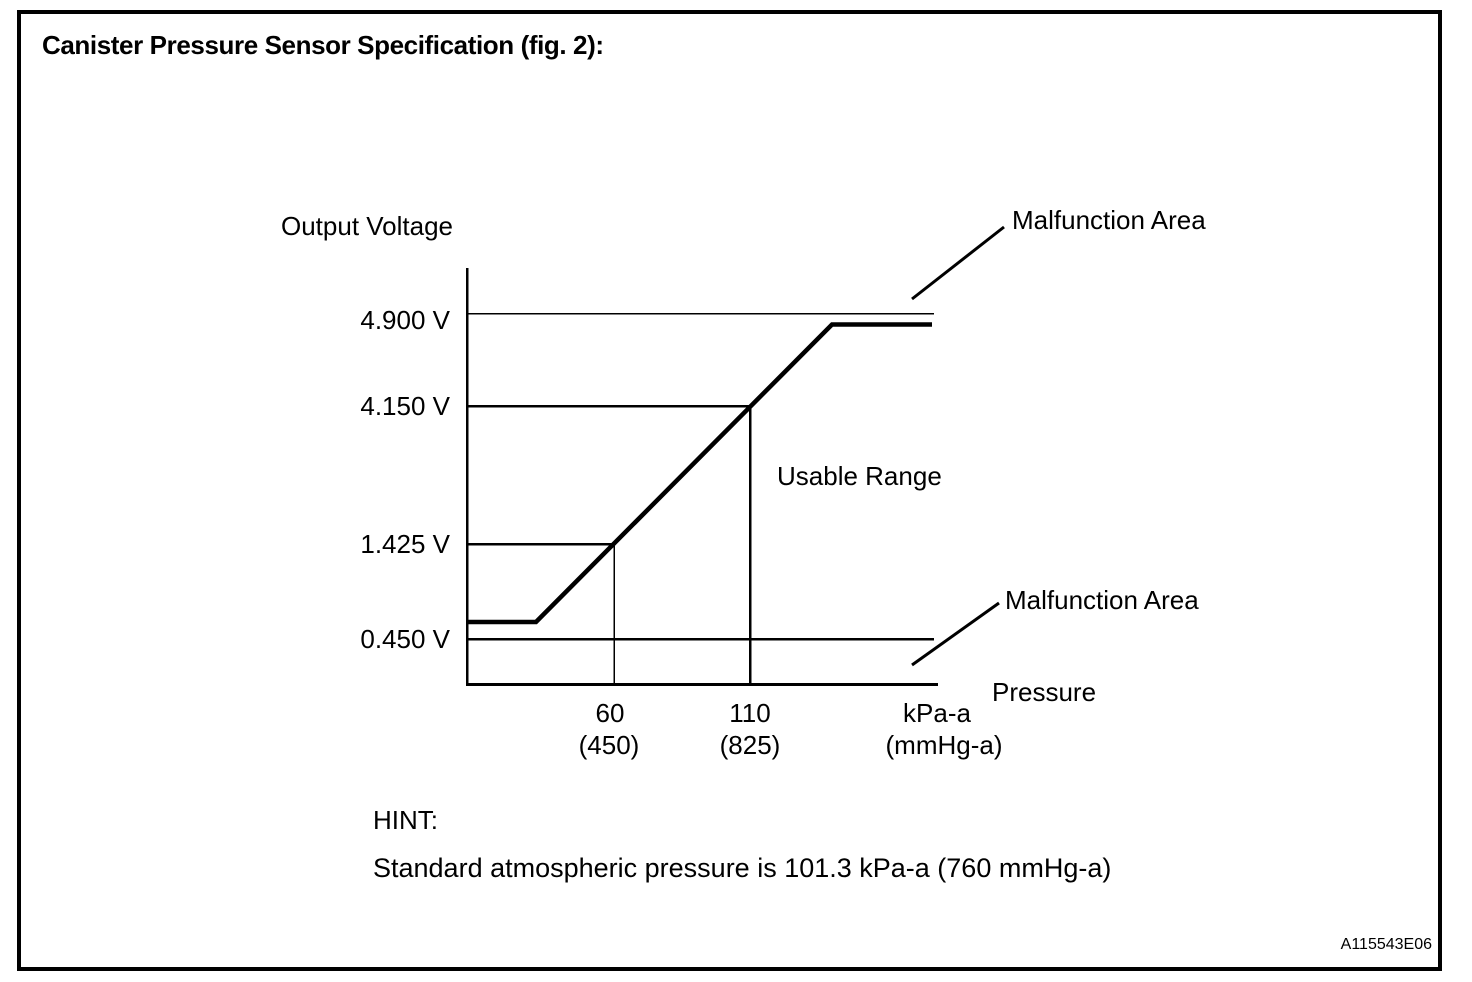  I want to click on x-axis-title: Pressure, so click(1044, 692).